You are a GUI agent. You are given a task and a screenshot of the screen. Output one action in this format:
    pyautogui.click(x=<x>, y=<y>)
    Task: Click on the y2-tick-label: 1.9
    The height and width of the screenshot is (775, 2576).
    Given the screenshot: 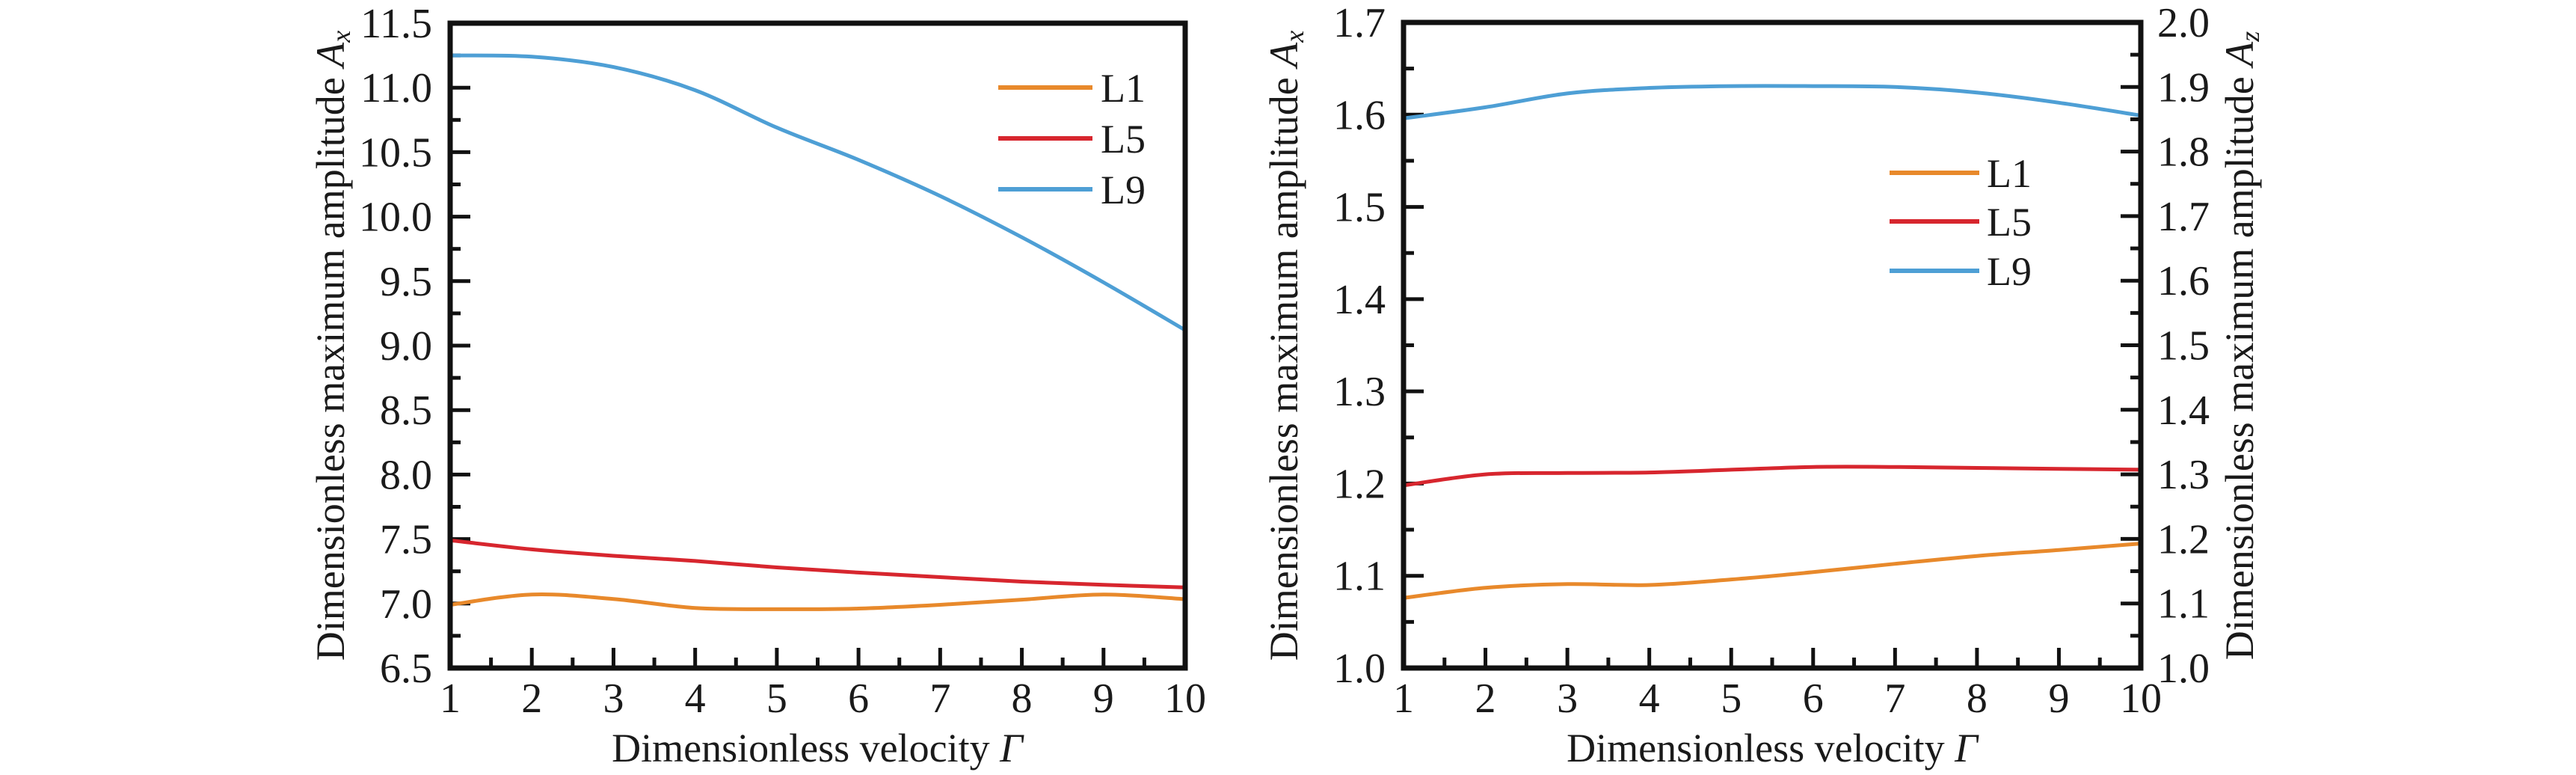 What is the action you would take?
    pyautogui.click(x=2183, y=87)
    